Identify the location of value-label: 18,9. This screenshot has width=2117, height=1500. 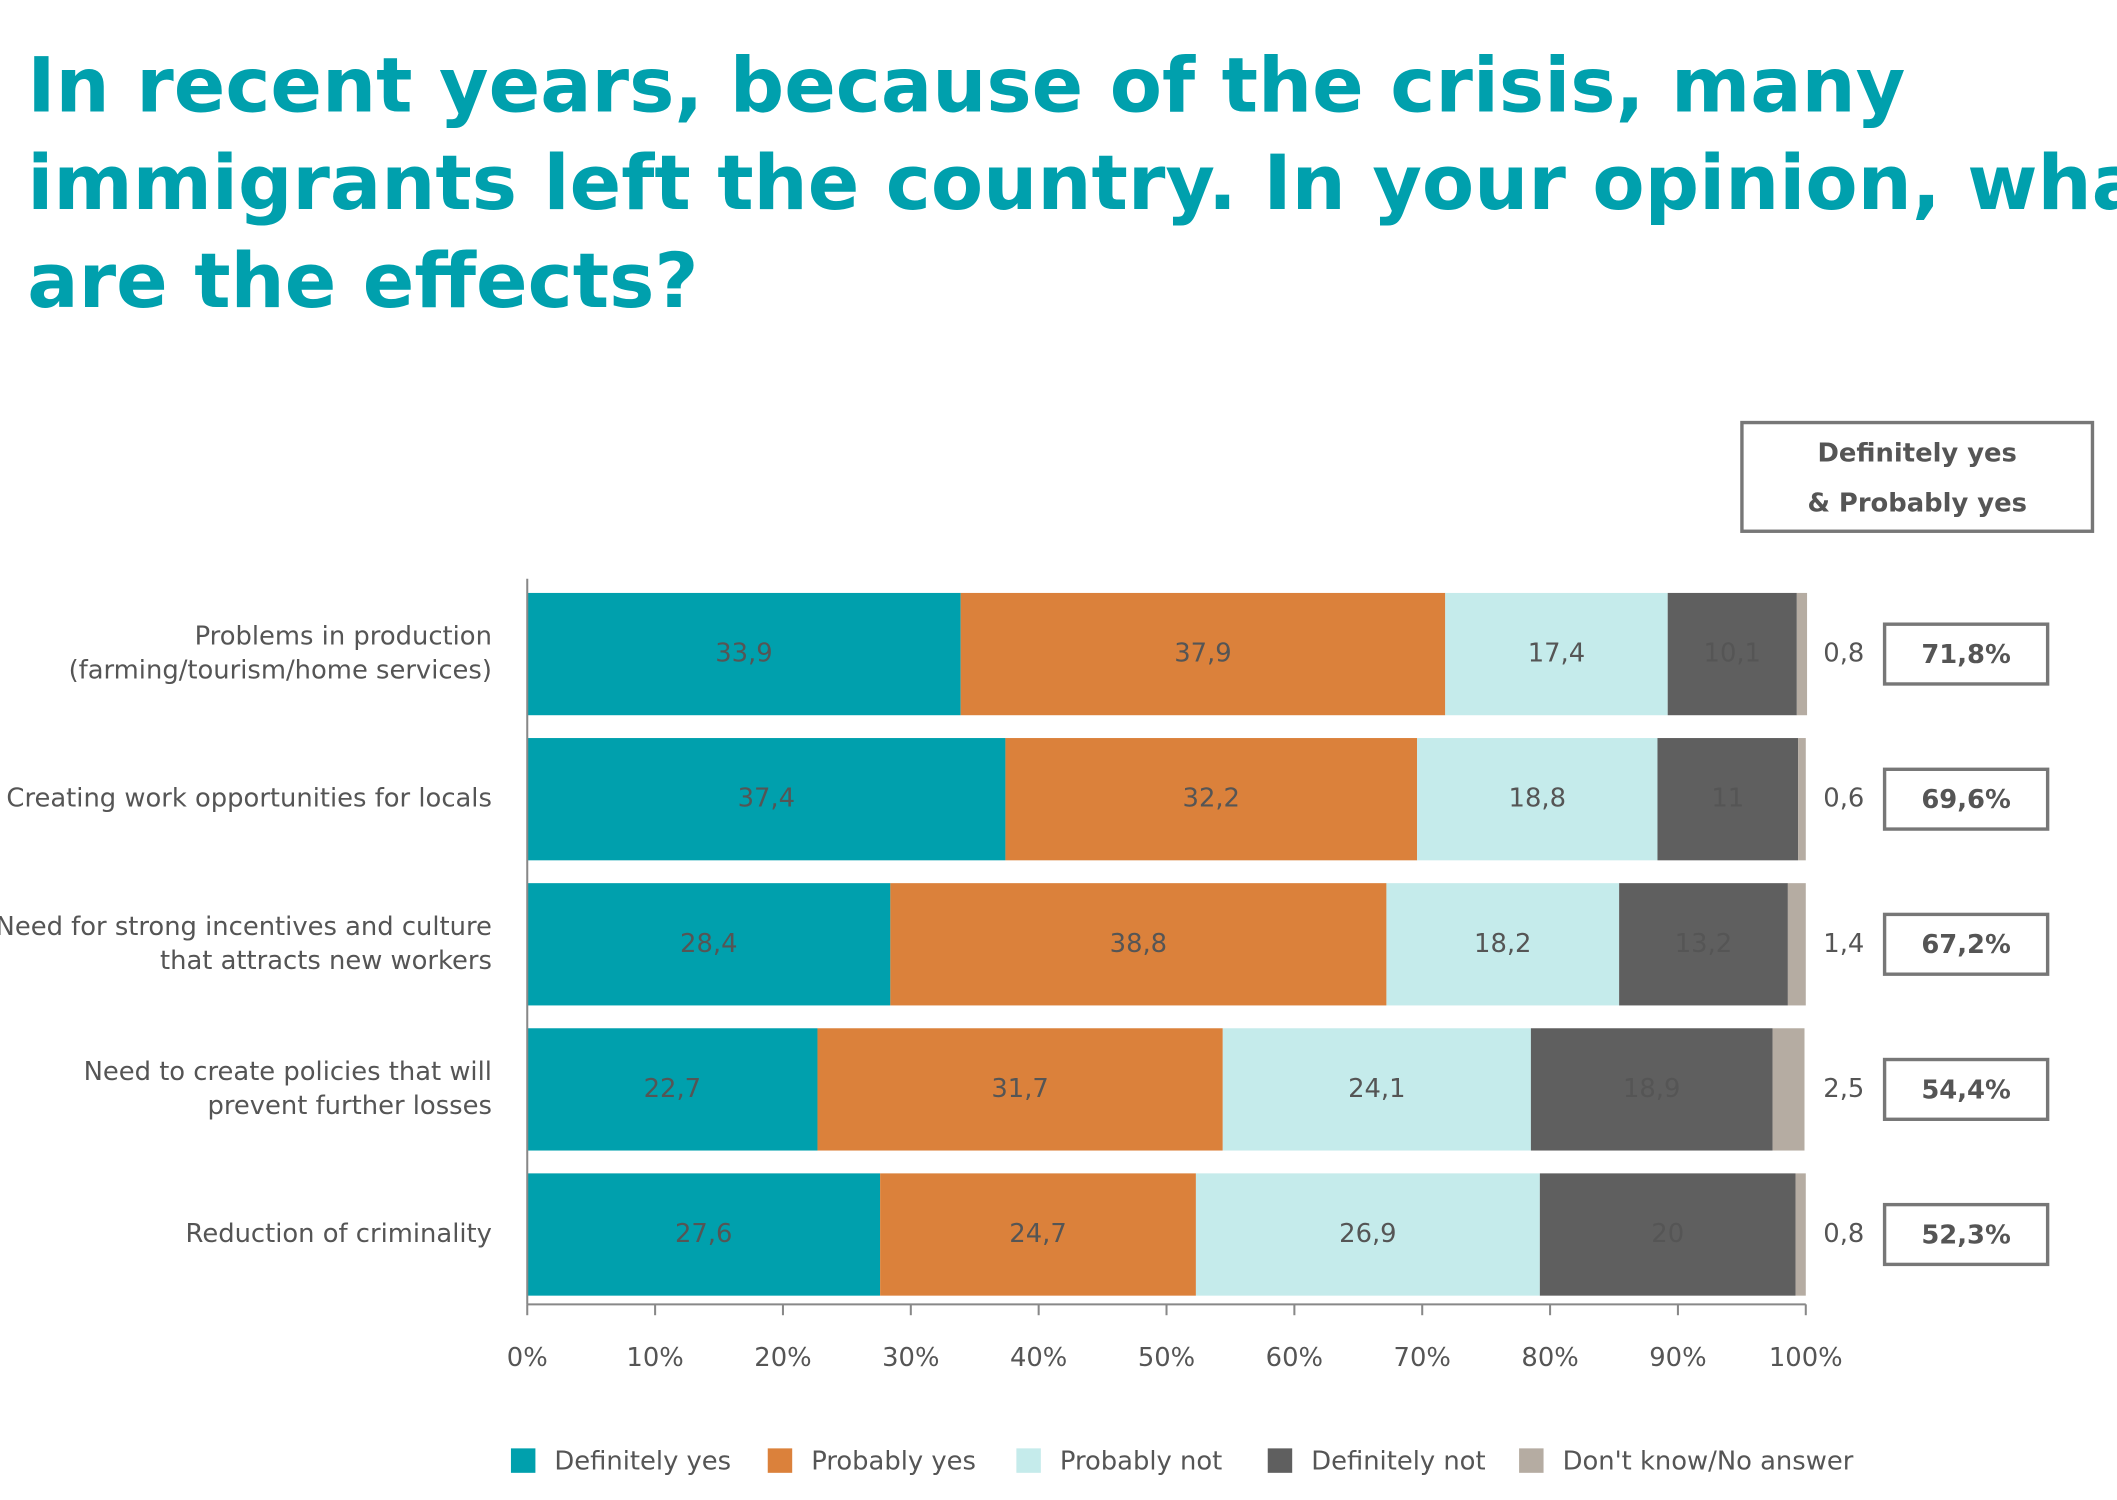
(1651, 1089).